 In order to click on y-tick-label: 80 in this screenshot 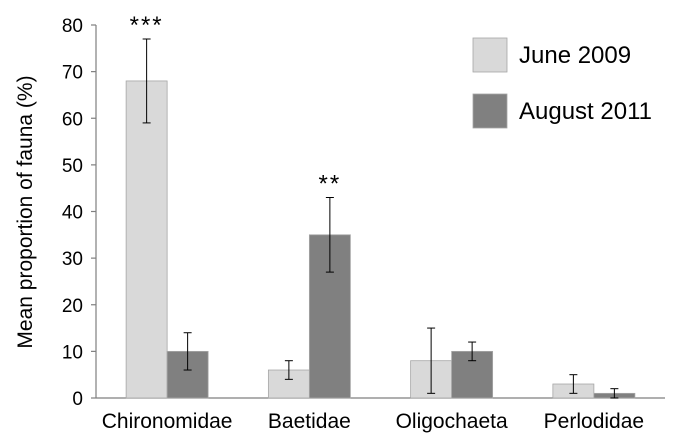, I will do `click(72, 26)`.